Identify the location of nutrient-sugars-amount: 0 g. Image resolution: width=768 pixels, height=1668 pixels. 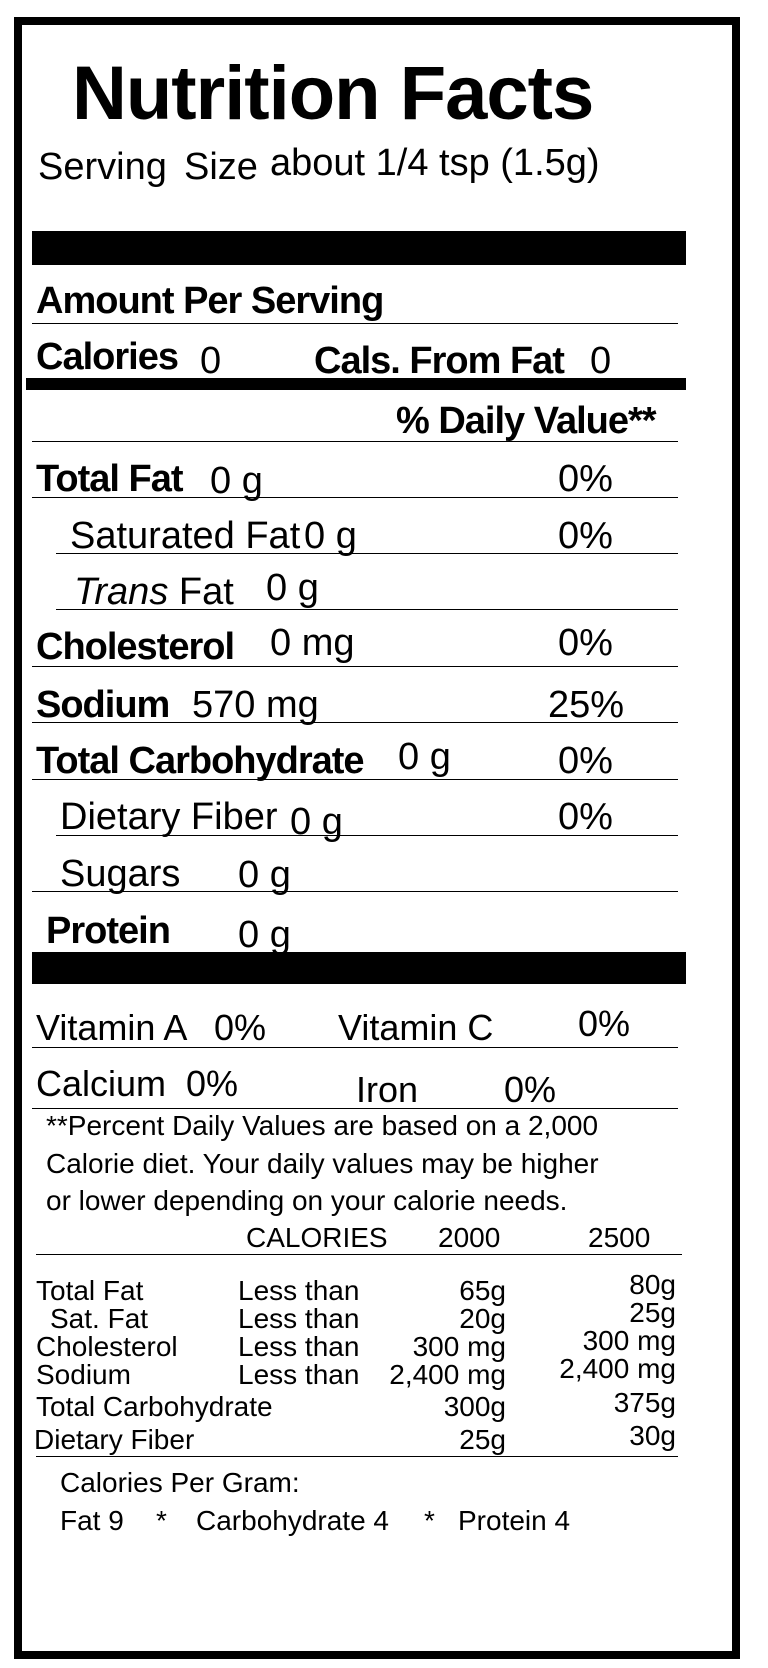
(264, 875).